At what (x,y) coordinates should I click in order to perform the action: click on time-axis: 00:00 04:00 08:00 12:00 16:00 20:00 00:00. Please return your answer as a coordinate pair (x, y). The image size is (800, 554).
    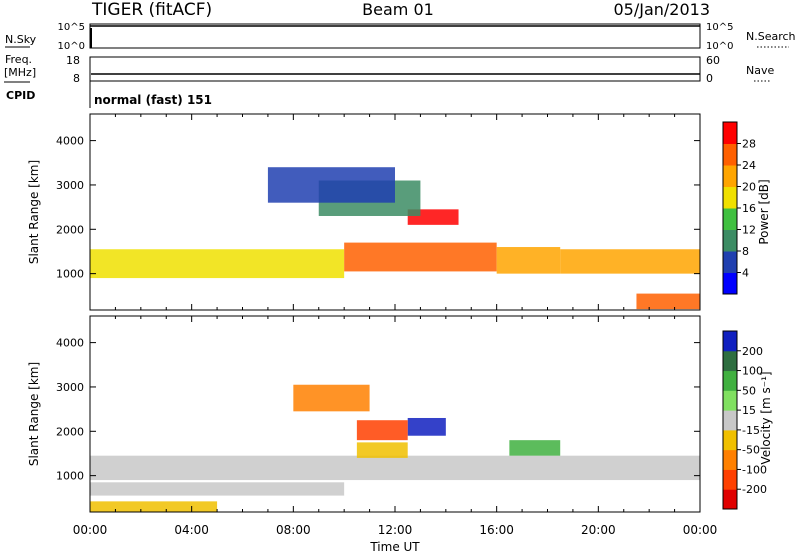
    Looking at the image, I should click on (395, 530).